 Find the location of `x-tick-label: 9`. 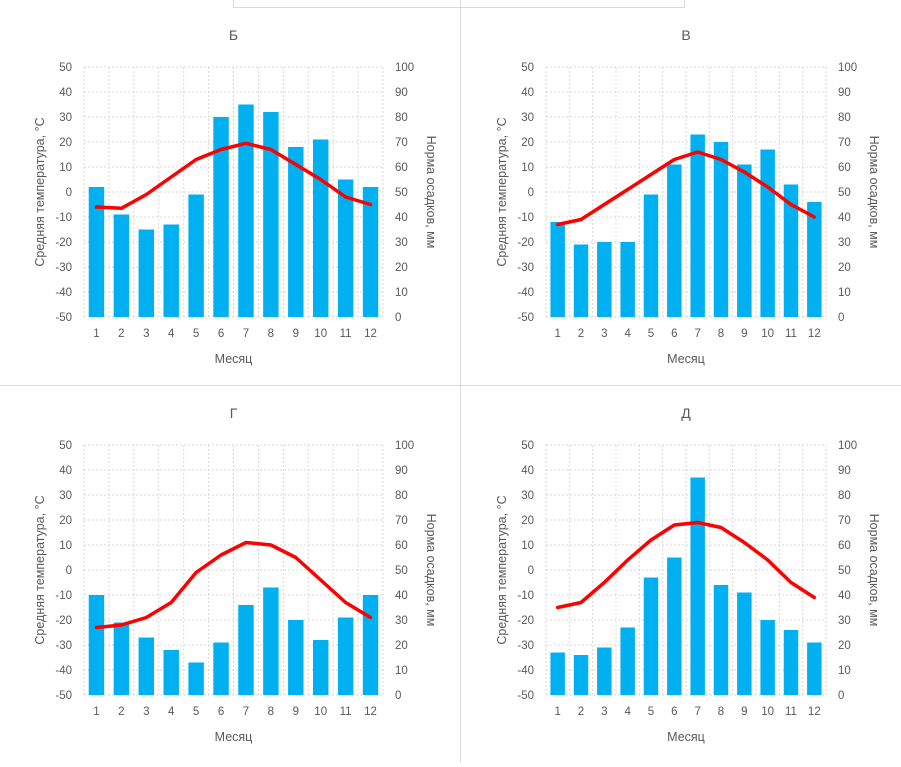

x-tick-label: 9 is located at coordinates (744, 712).